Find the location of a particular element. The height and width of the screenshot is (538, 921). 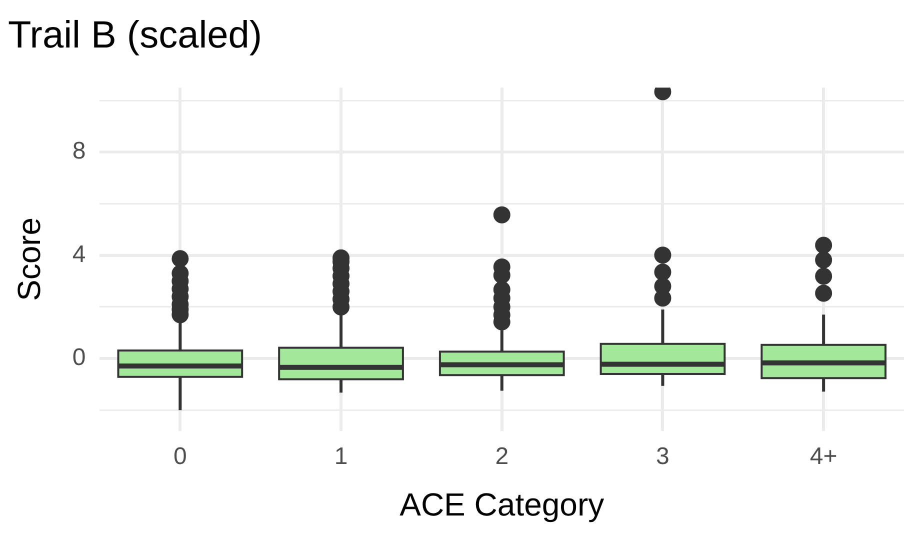

y-tick-label: 8 is located at coordinates (79, 151).